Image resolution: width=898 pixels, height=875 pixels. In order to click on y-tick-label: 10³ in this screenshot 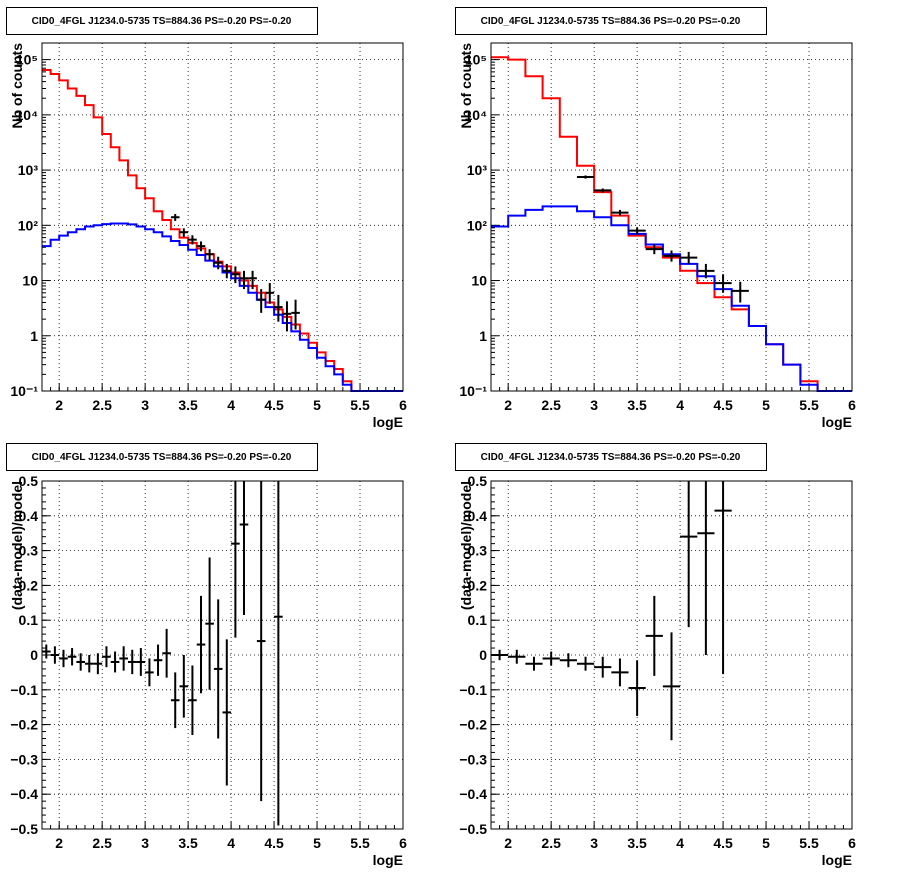, I will do `click(477, 170)`.